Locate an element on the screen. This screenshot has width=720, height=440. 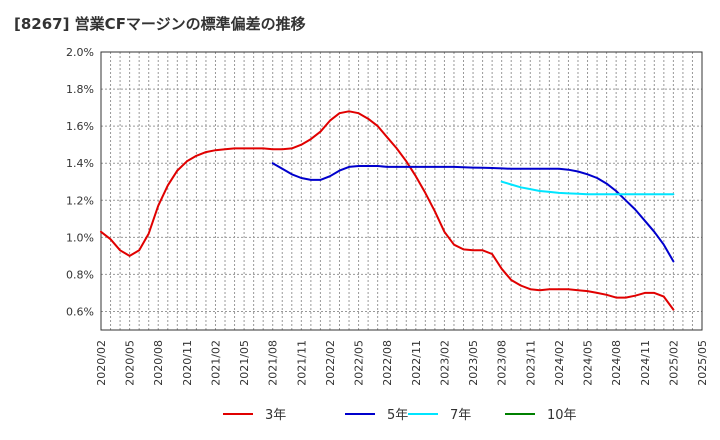
x-tick-label: 2021/02 is located at coordinates (215, 363).